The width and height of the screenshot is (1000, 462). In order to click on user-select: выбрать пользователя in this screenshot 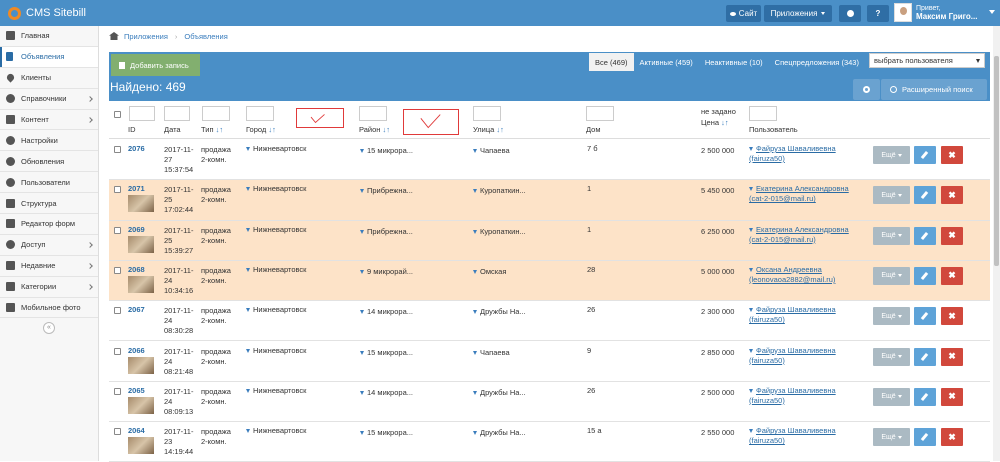, I will do `click(927, 60)`.